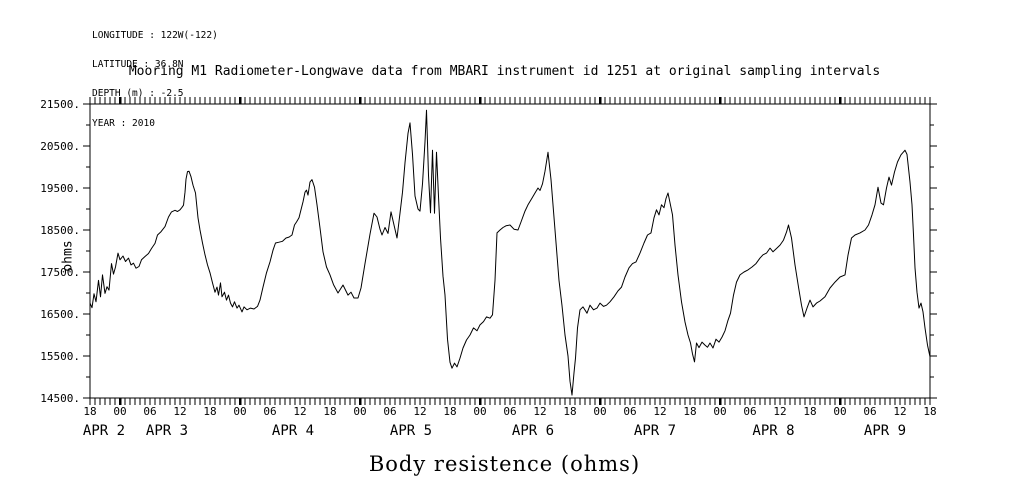  What do you see at coordinates (293, 431) in the screenshot?
I see `date-label: APR 4` at bounding box center [293, 431].